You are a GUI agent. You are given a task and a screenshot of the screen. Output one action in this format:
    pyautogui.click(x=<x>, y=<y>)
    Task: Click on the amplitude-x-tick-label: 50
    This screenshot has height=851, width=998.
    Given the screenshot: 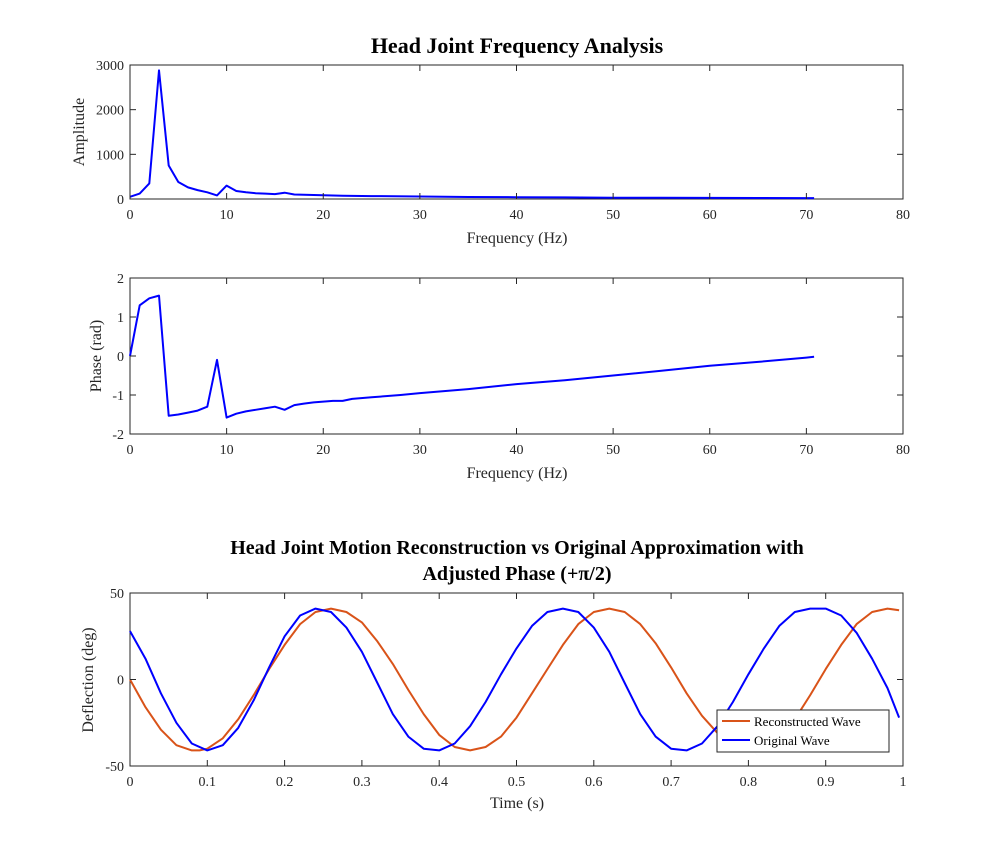 What is the action you would take?
    pyautogui.click(x=613, y=215)
    